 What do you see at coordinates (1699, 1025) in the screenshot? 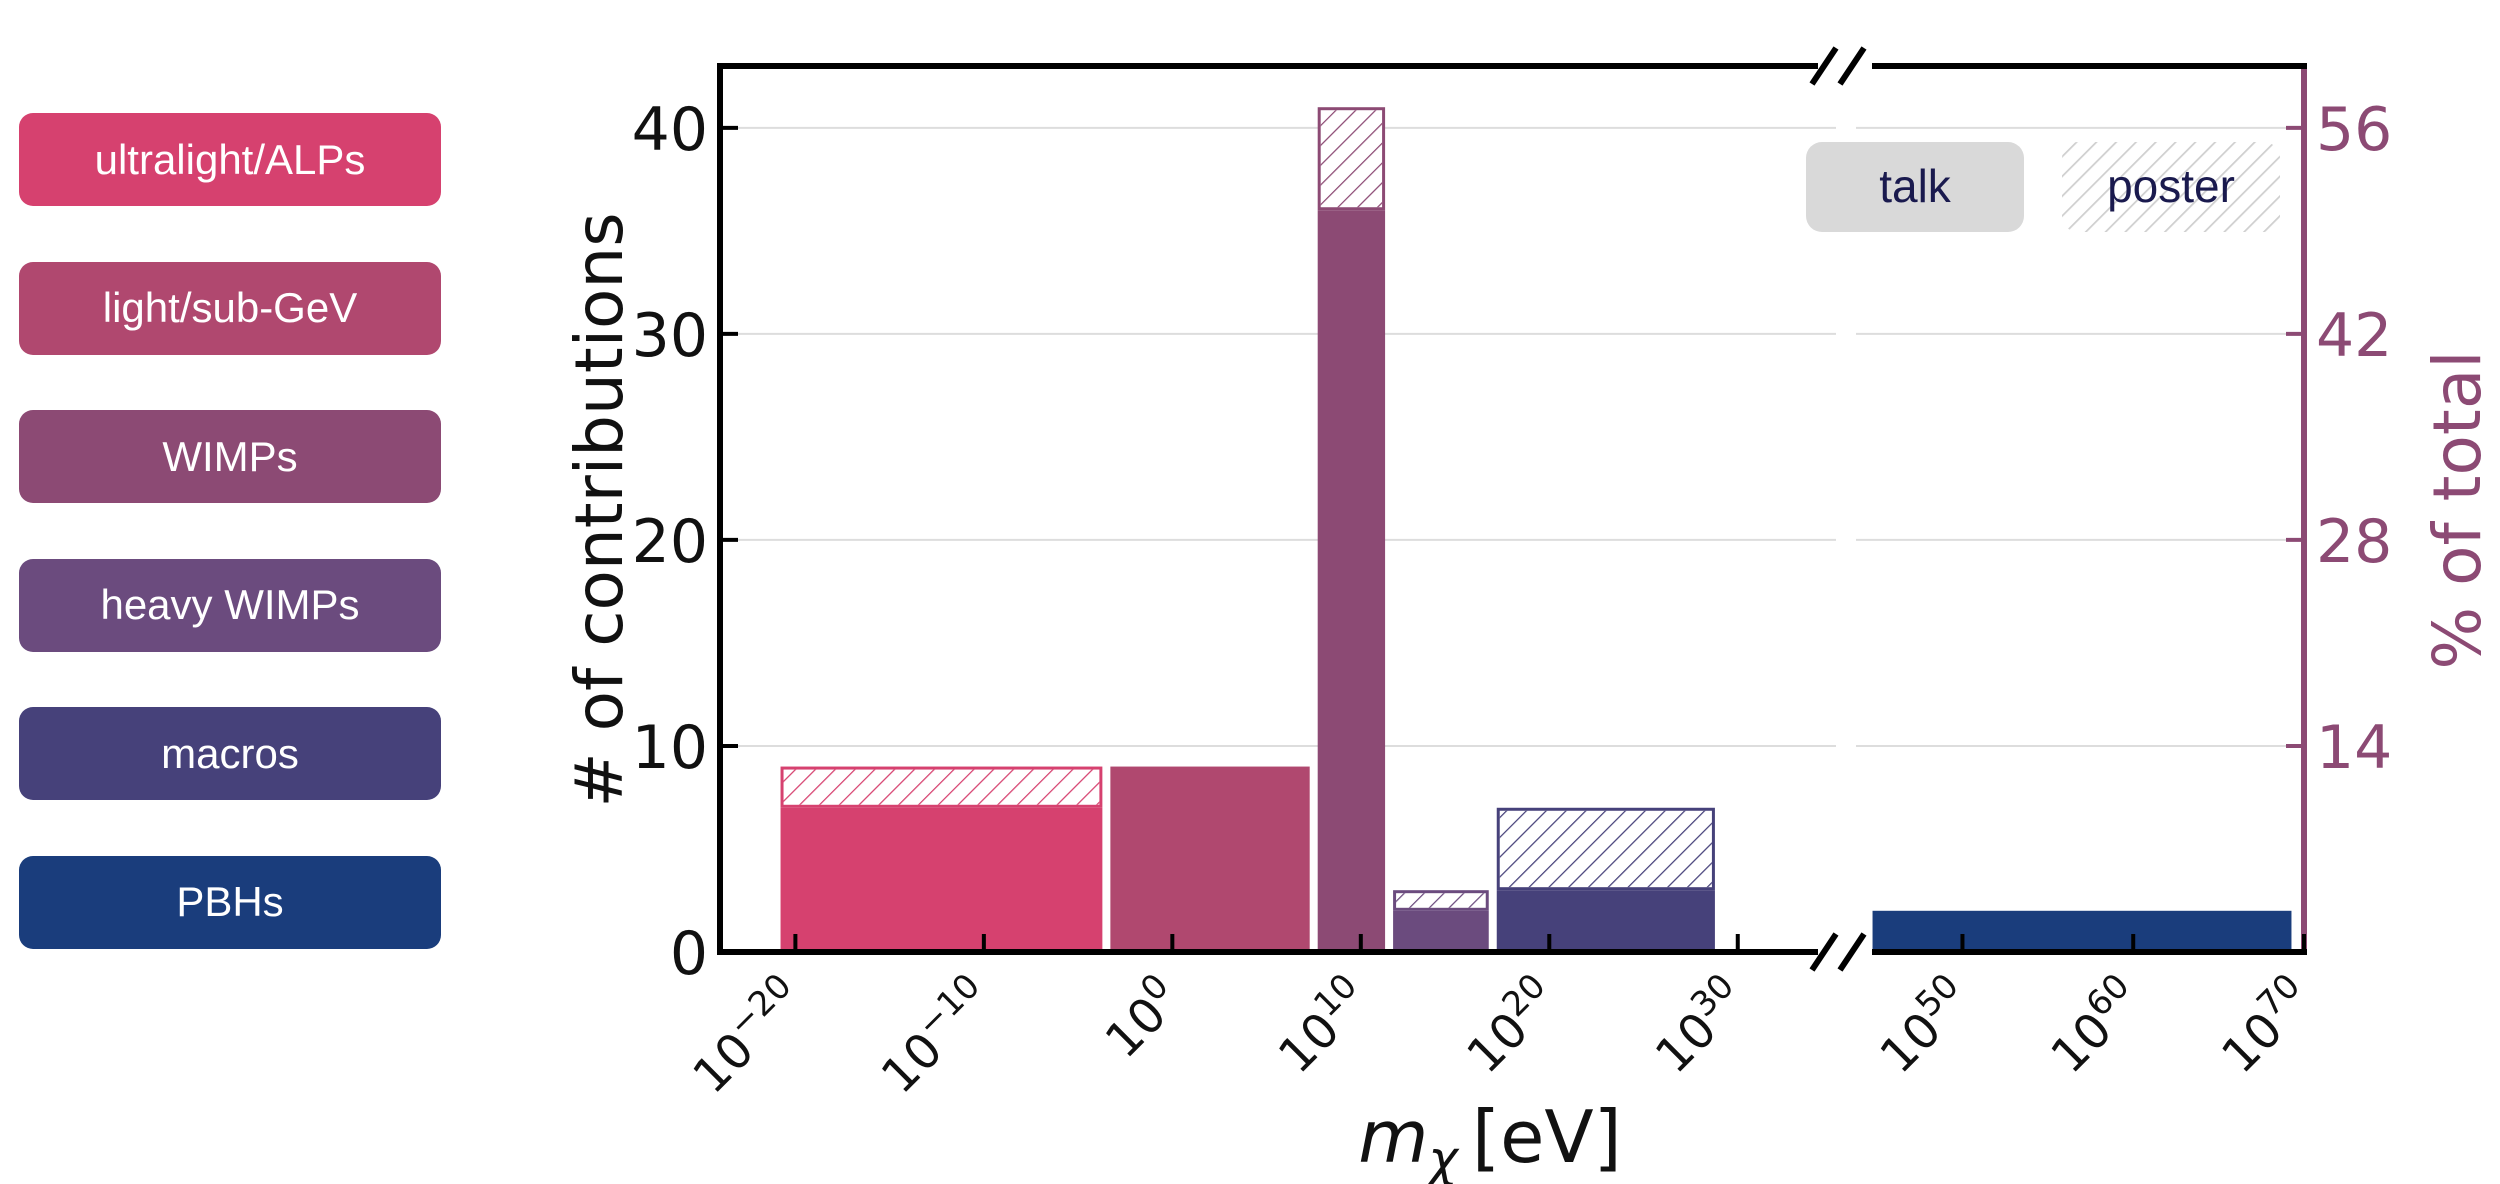
I see `x-tick-label: 1030` at bounding box center [1699, 1025].